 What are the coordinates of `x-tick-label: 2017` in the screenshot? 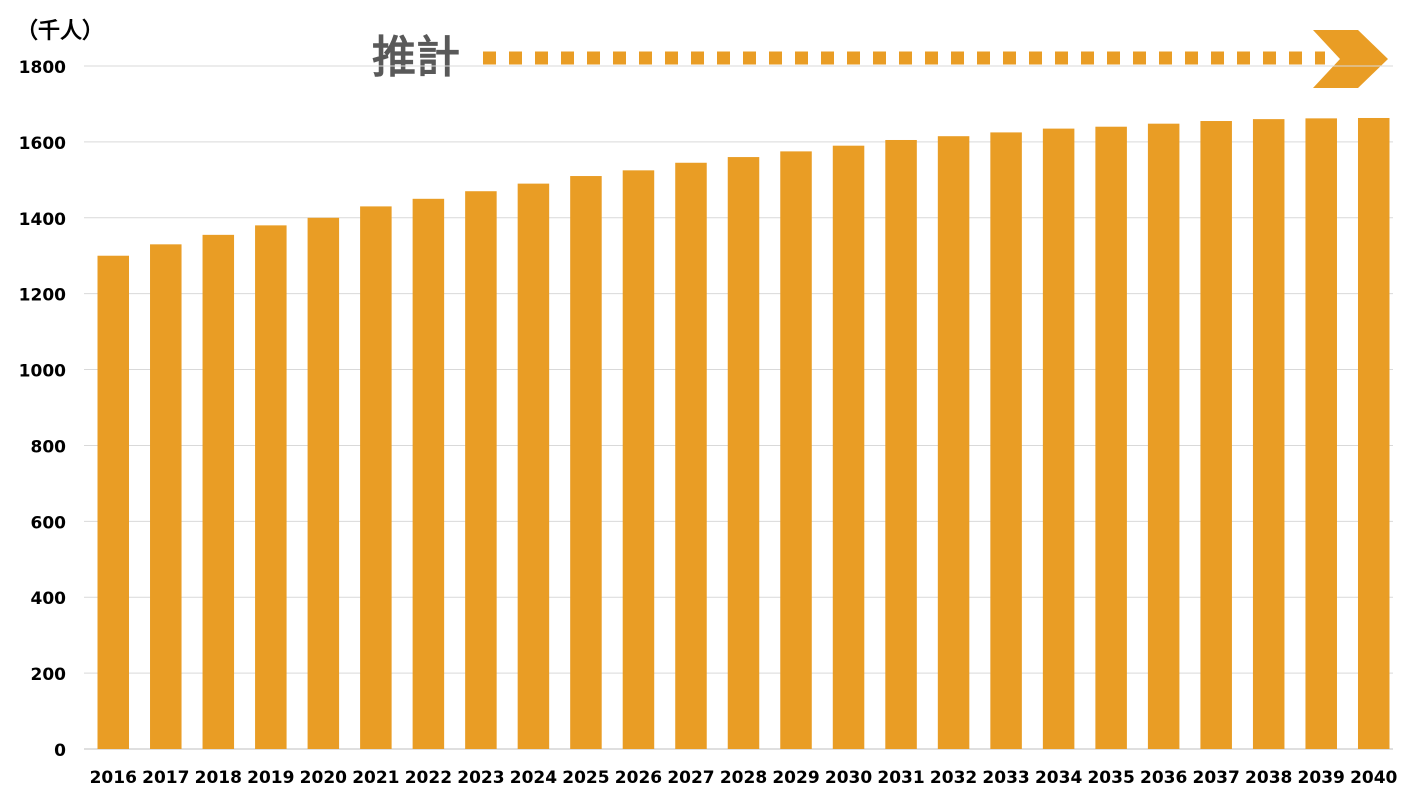 It's located at (165, 778).